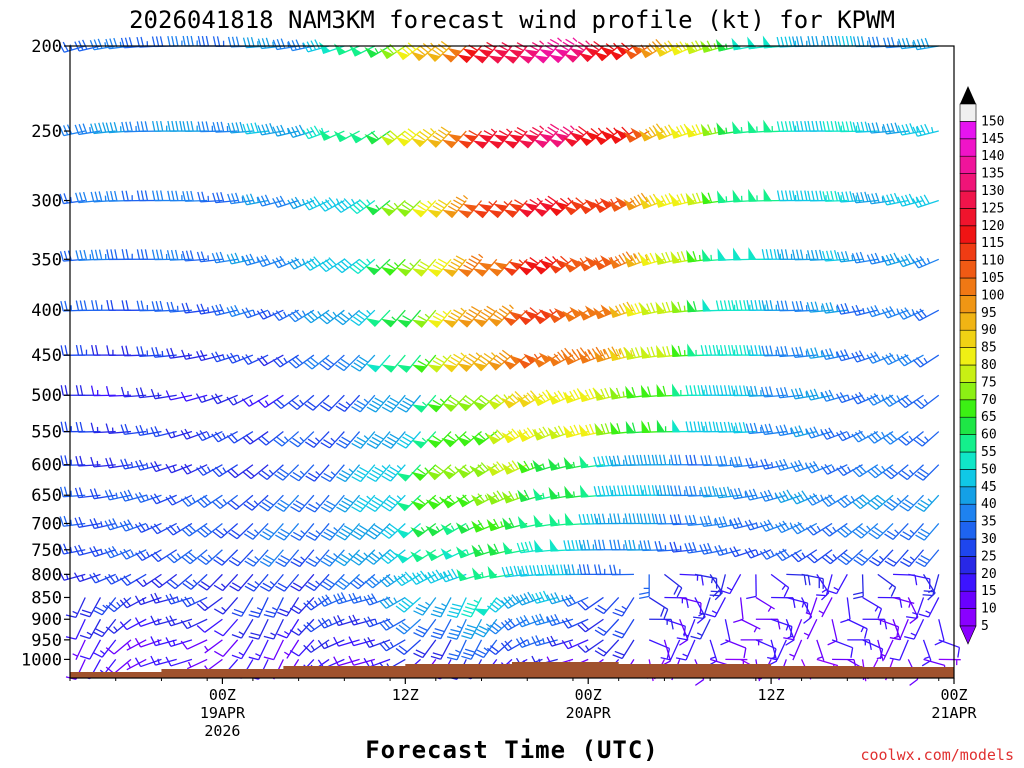 The image size is (1024, 768). Describe the element at coordinates (992, 261) in the screenshot. I see `colorbar-label: 110` at that location.